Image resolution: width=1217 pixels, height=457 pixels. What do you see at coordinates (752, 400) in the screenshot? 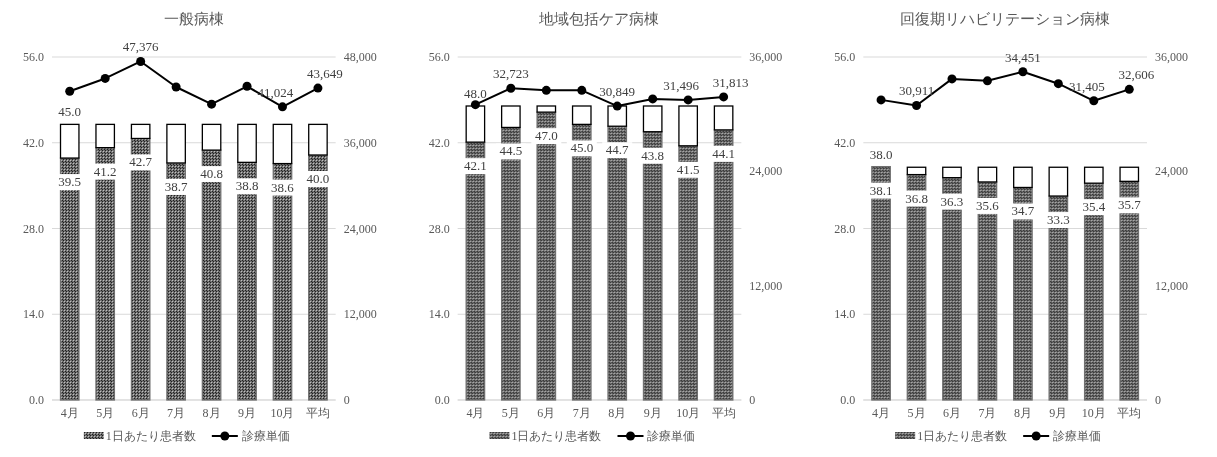
I see `y2-tick-label: 0` at bounding box center [752, 400].